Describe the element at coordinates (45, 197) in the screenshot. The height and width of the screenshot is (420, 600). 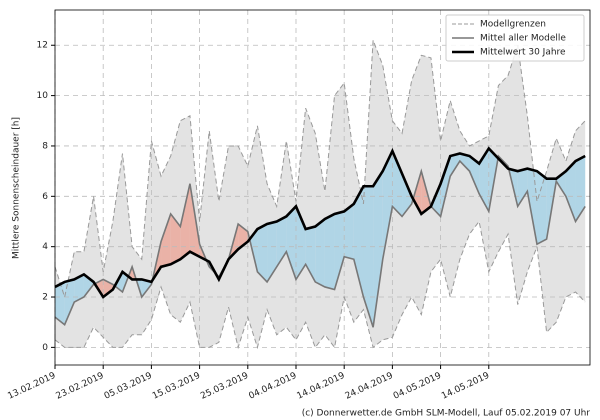
I see `y-tick-label: 6` at that location.